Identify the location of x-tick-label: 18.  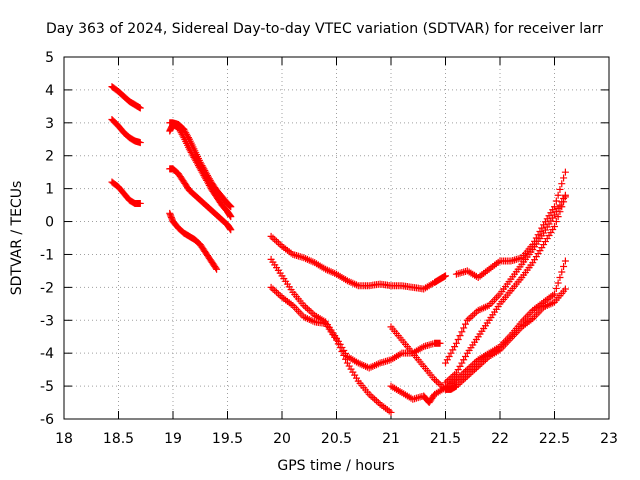
(64, 439).